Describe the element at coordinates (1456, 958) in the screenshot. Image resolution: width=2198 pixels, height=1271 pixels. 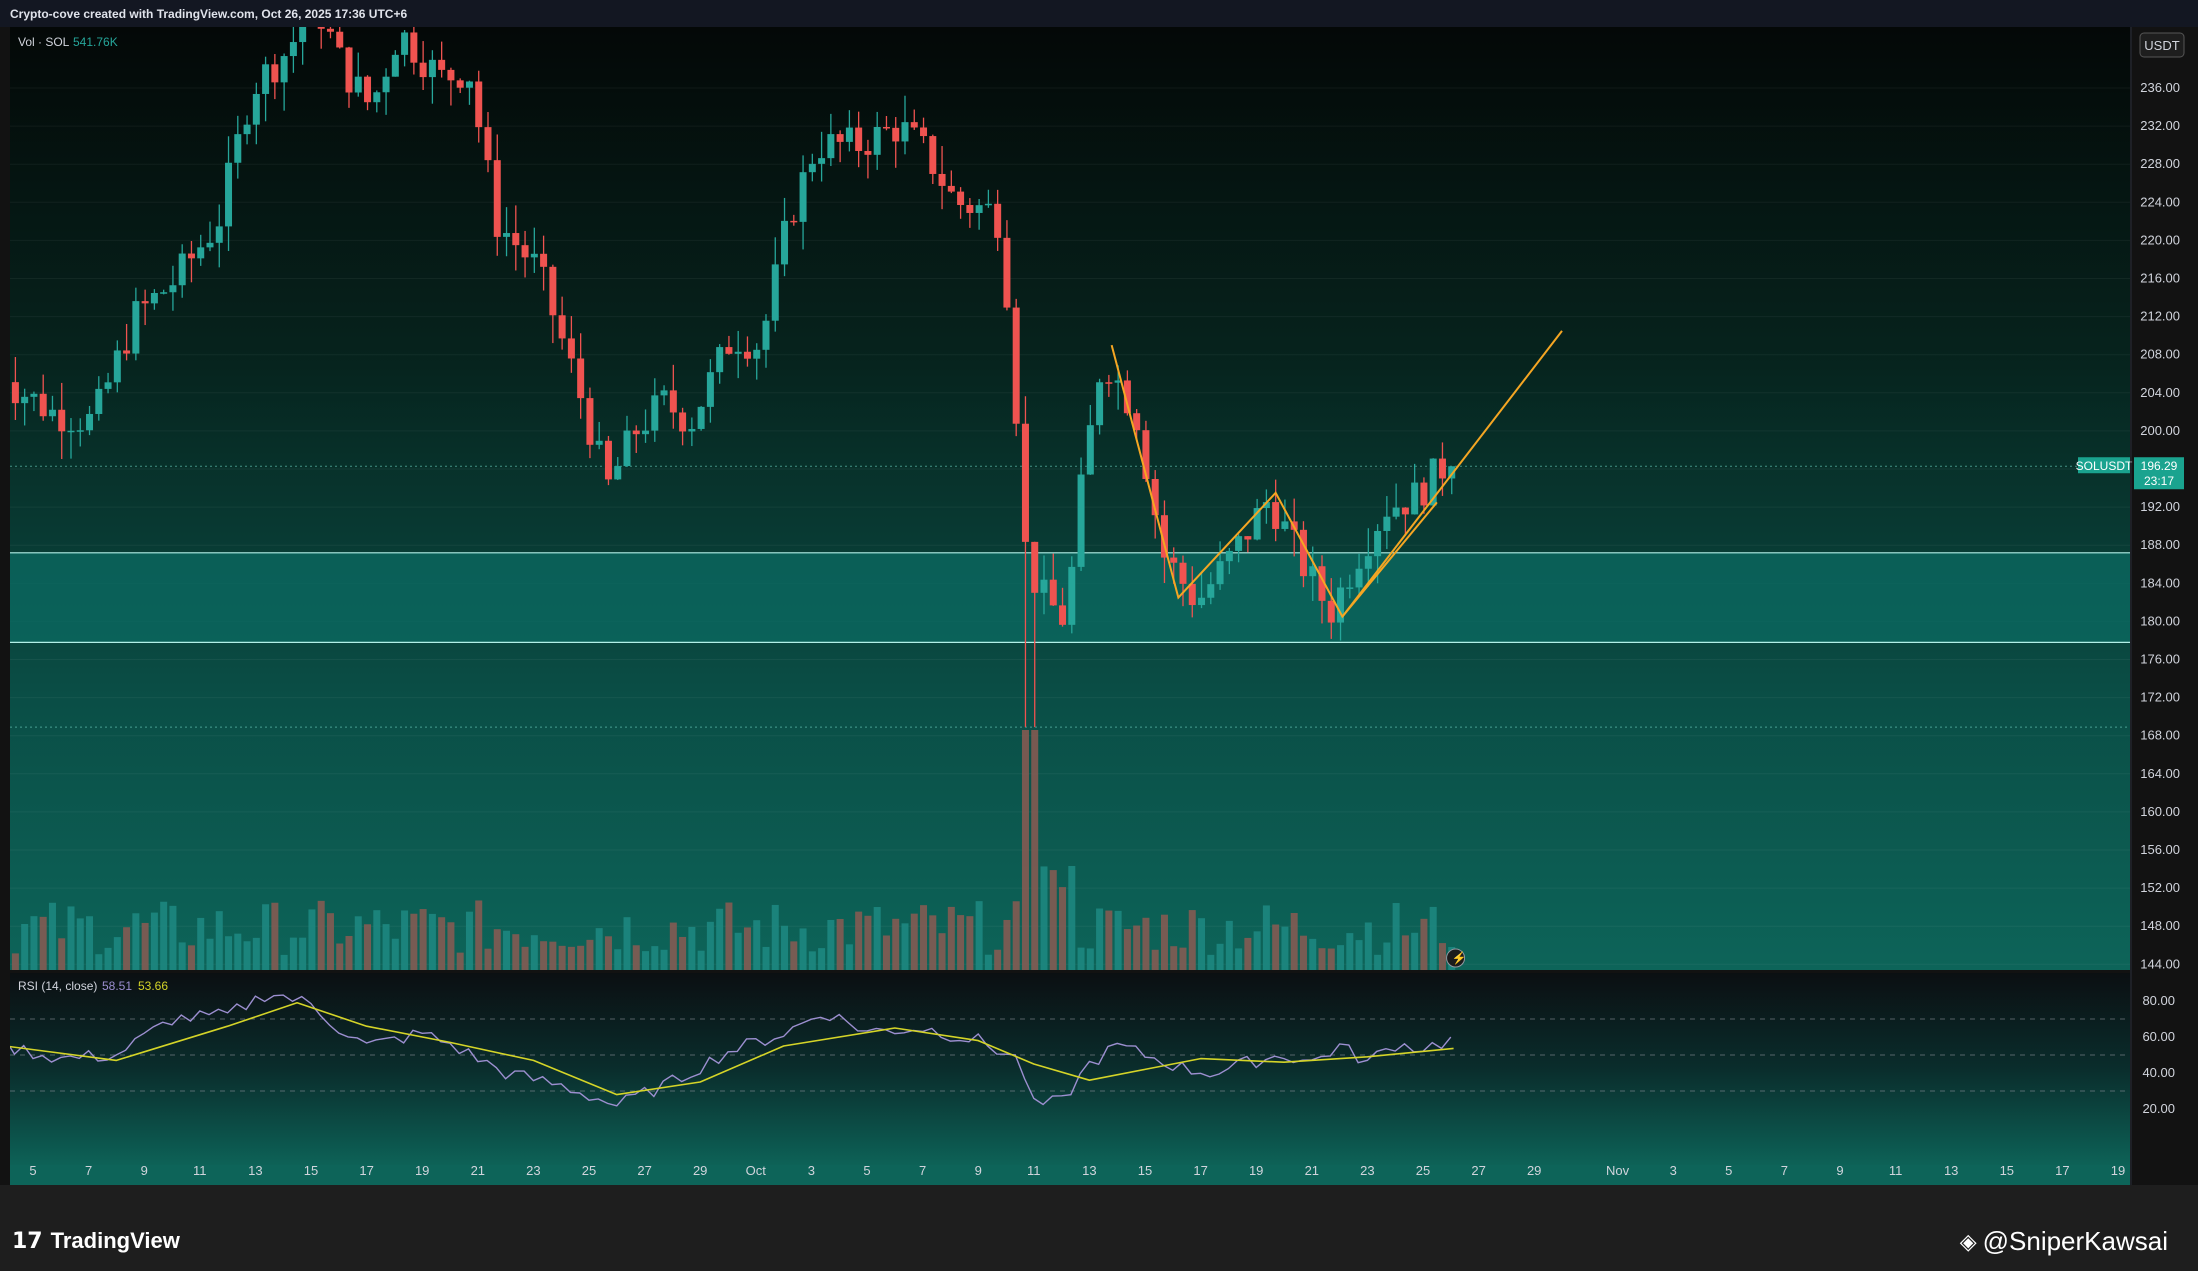
I see `flash-icon` at that location.